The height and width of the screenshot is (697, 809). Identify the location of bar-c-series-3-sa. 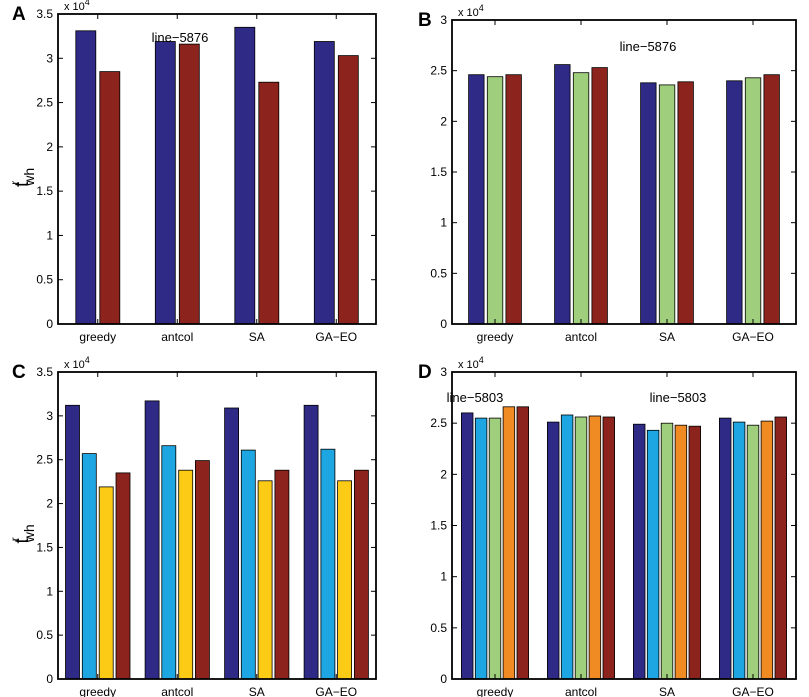
(265, 580).